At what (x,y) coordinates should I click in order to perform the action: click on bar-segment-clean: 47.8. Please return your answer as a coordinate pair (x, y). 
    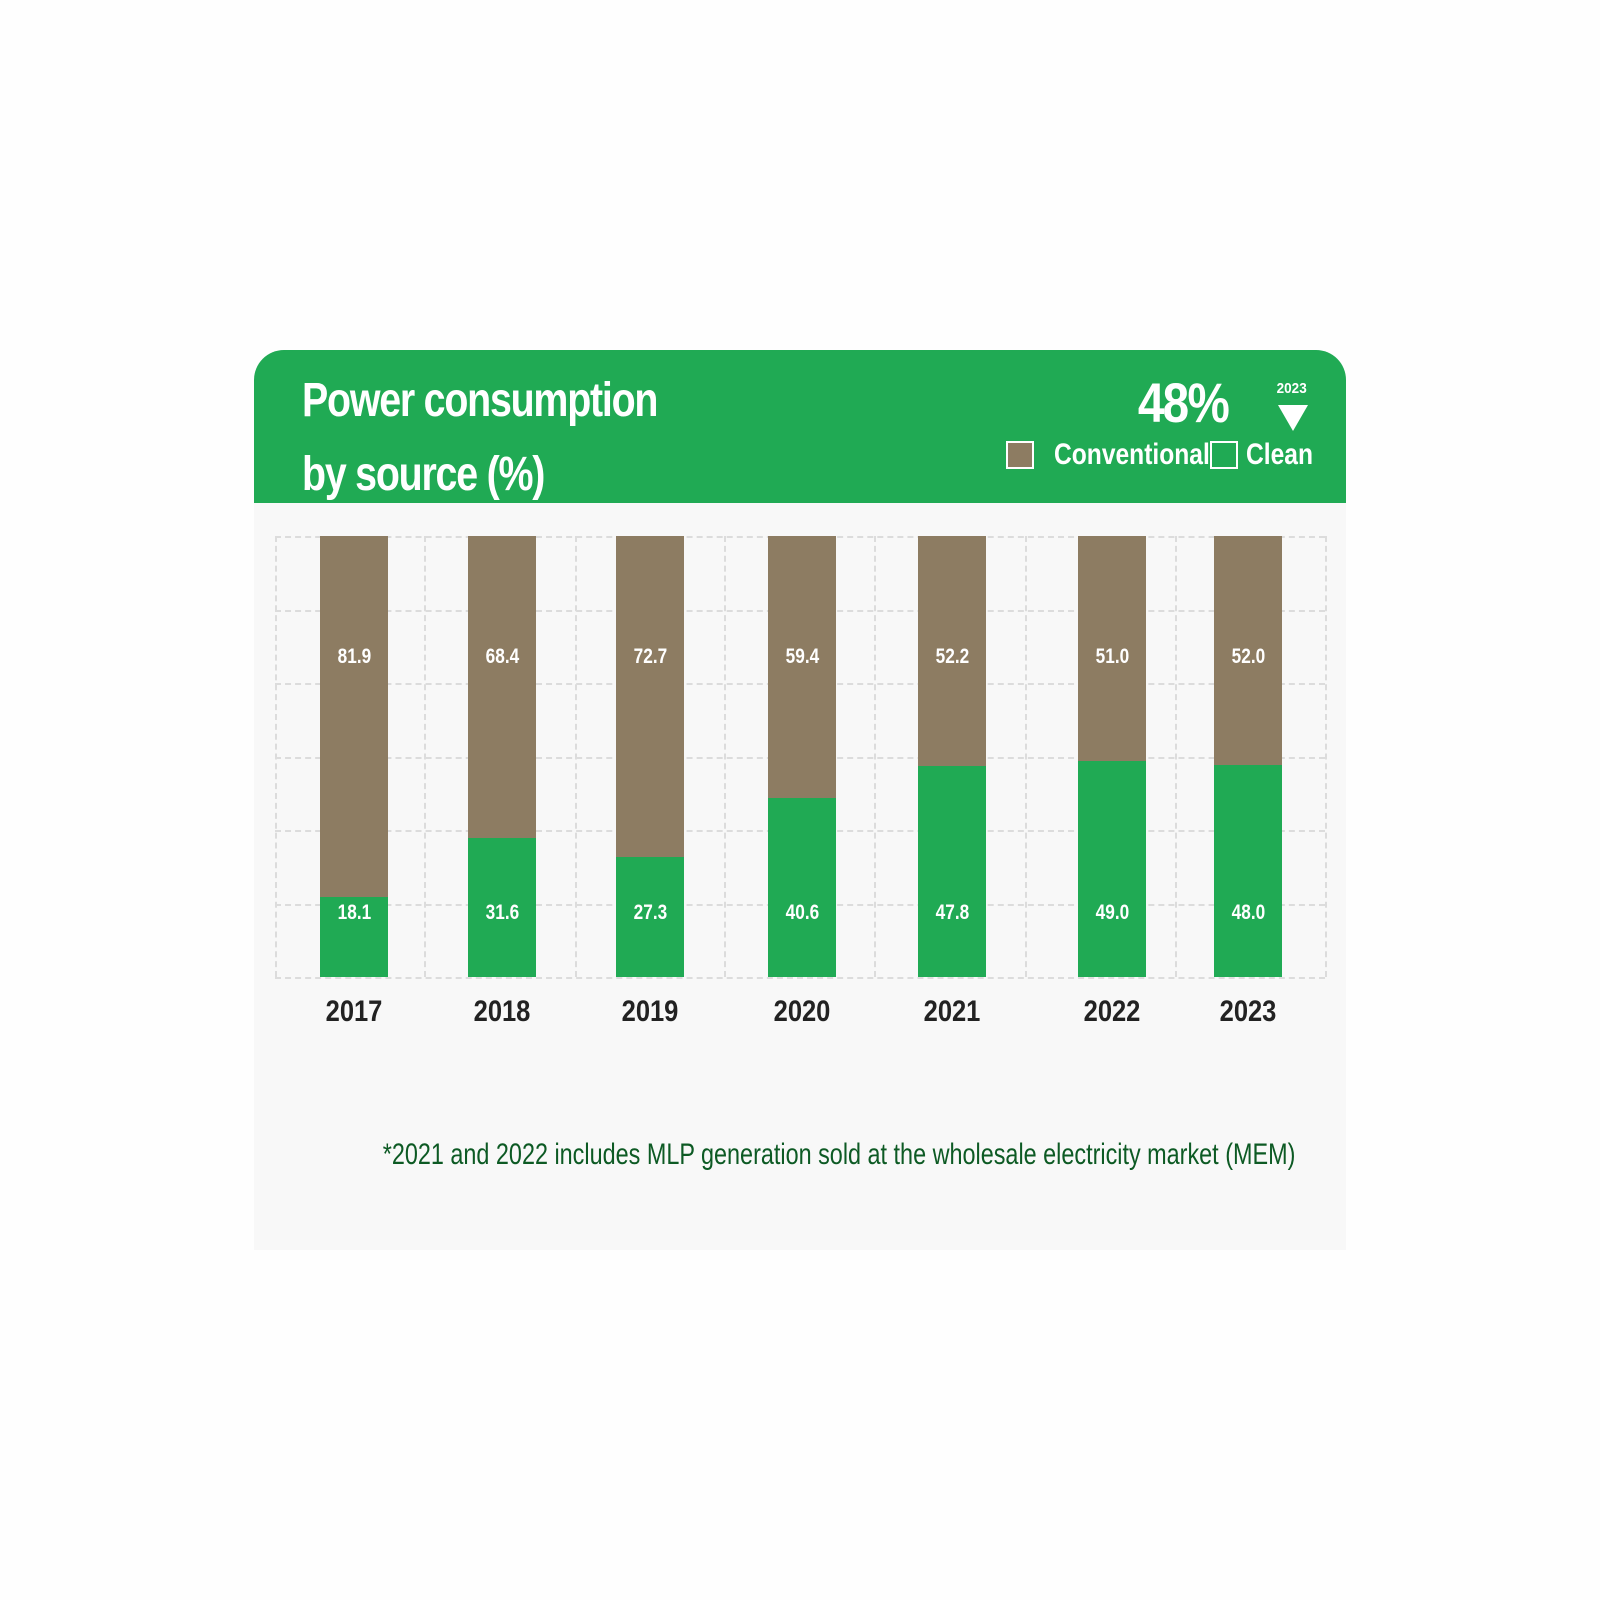
    Looking at the image, I should click on (952, 871).